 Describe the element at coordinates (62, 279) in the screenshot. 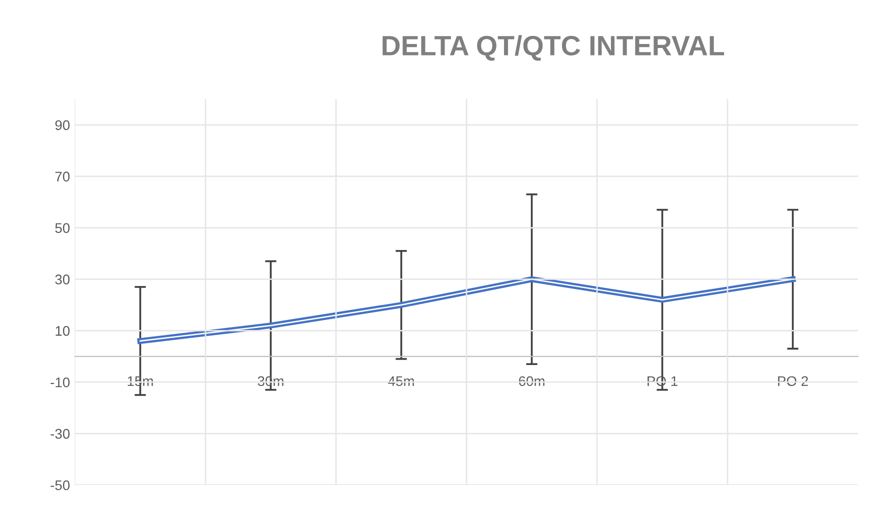

I see `y-tick-label: 30` at that location.